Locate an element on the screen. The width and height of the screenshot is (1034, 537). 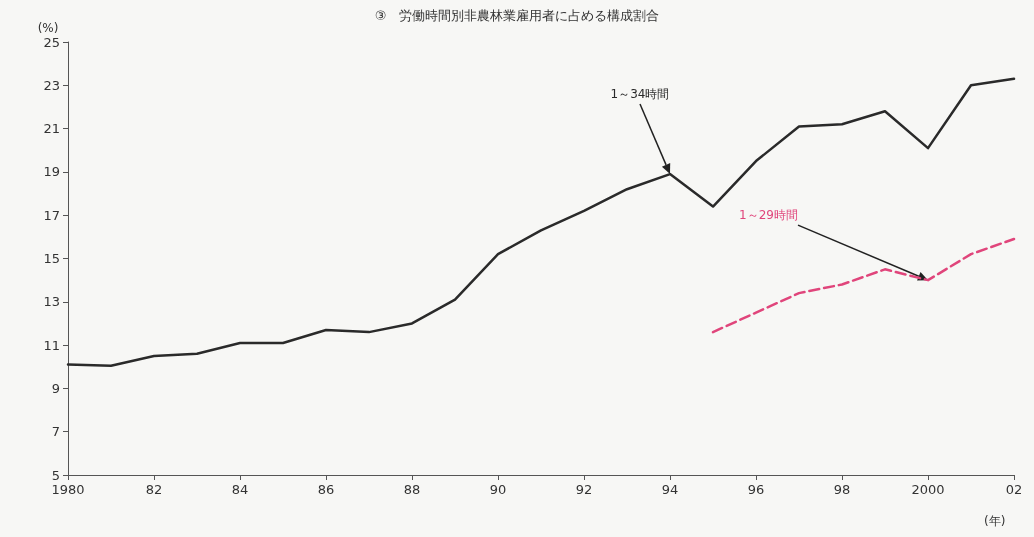
x-tick-label: 90 is located at coordinates (498, 489).